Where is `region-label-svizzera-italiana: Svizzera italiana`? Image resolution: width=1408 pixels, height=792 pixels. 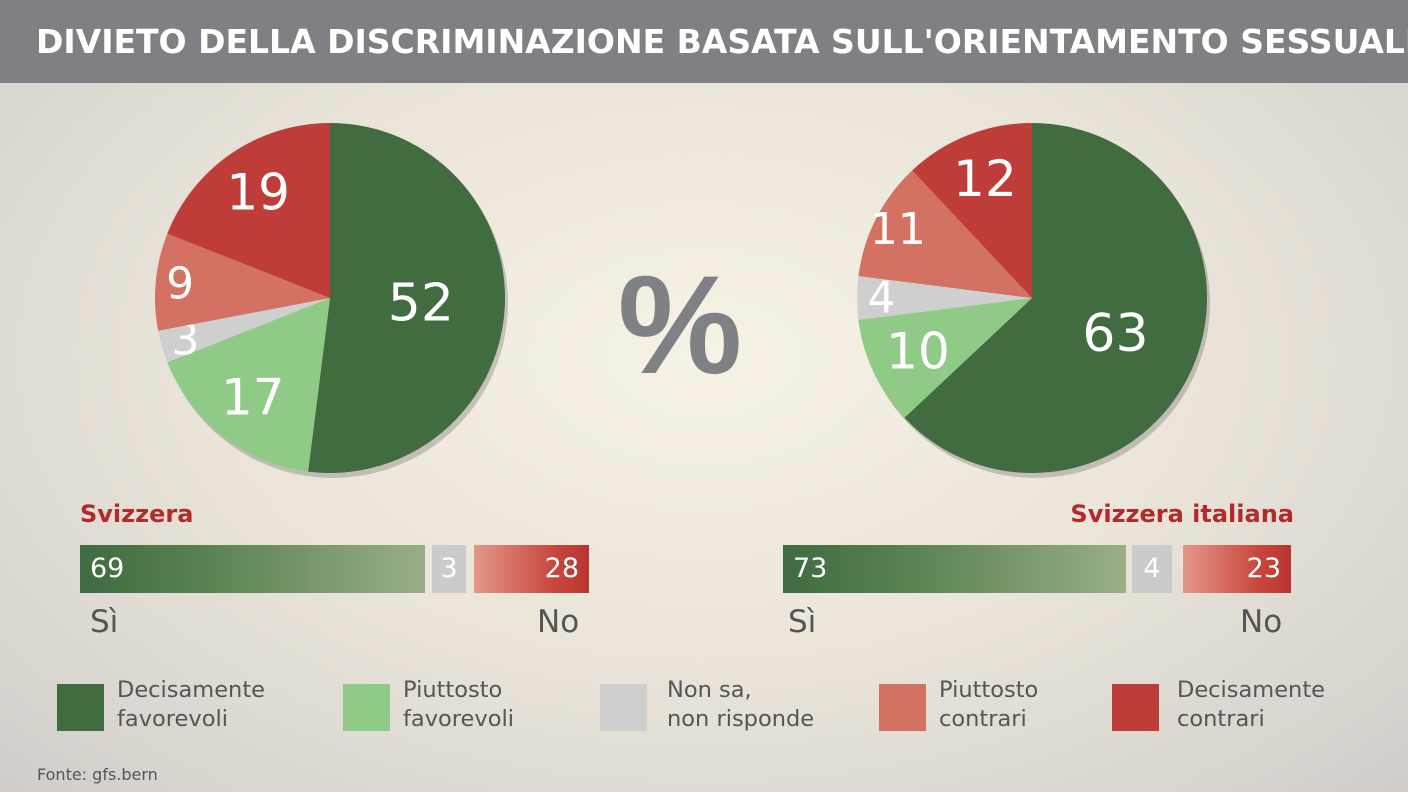 region-label-svizzera-italiana: Svizzera italiana is located at coordinates (1182, 514).